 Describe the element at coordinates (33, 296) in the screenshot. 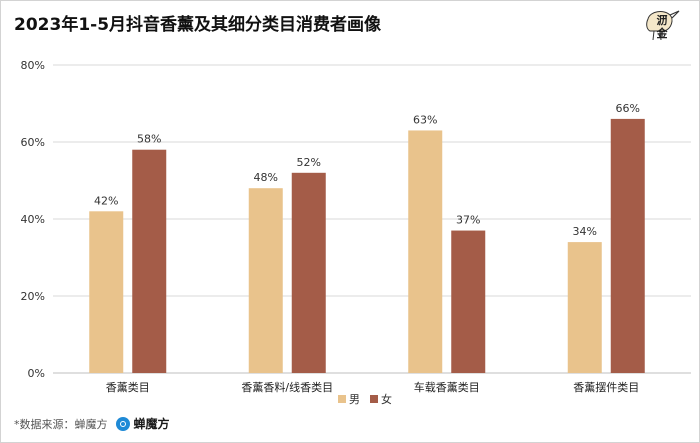

I see `y-tick-label: 20%` at that location.